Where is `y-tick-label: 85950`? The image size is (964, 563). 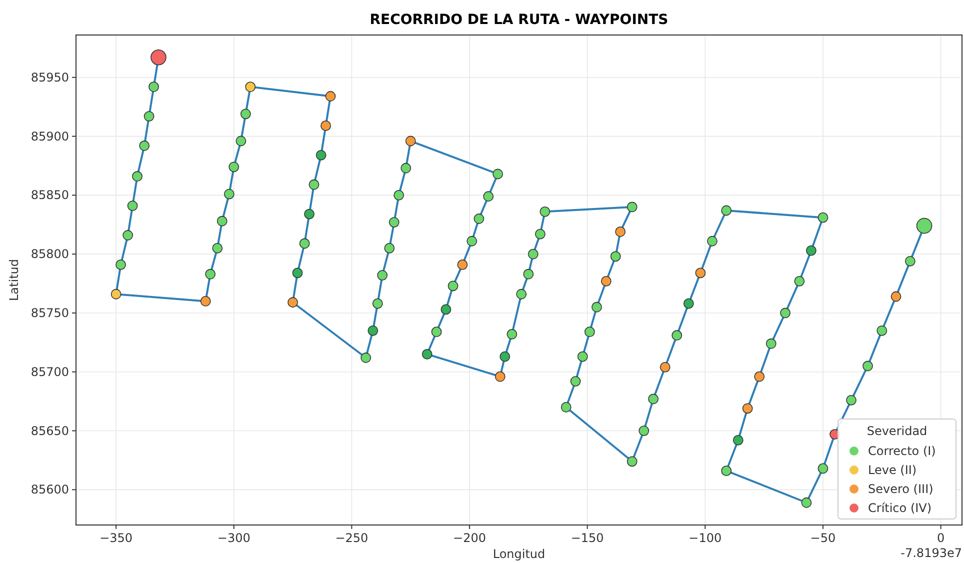
y-tick-label: 85950 is located at coordinates (49, 77).